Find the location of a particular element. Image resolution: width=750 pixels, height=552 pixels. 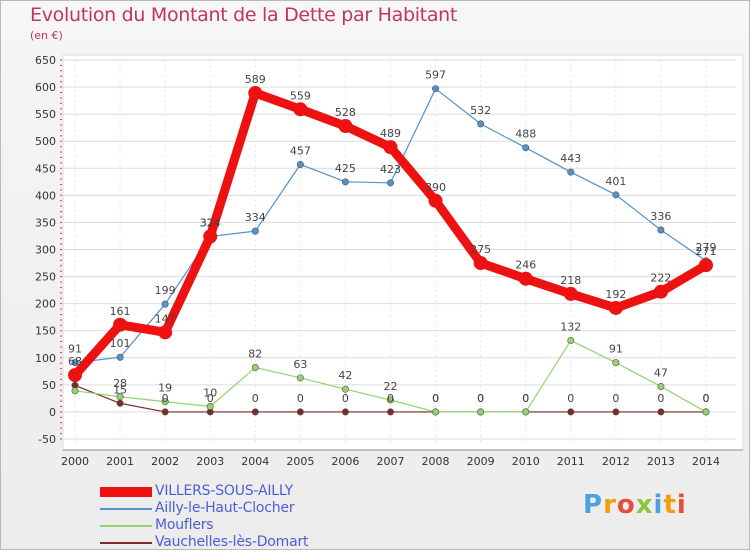

data-label: 192 is located at coordinates (615, 294).